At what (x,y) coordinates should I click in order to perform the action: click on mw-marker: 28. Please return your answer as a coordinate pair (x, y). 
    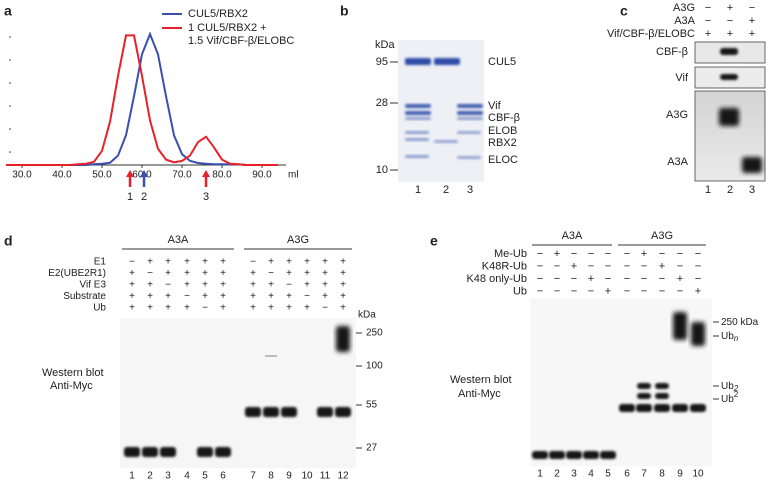
    Looking at the image, I should click on (382, 103).